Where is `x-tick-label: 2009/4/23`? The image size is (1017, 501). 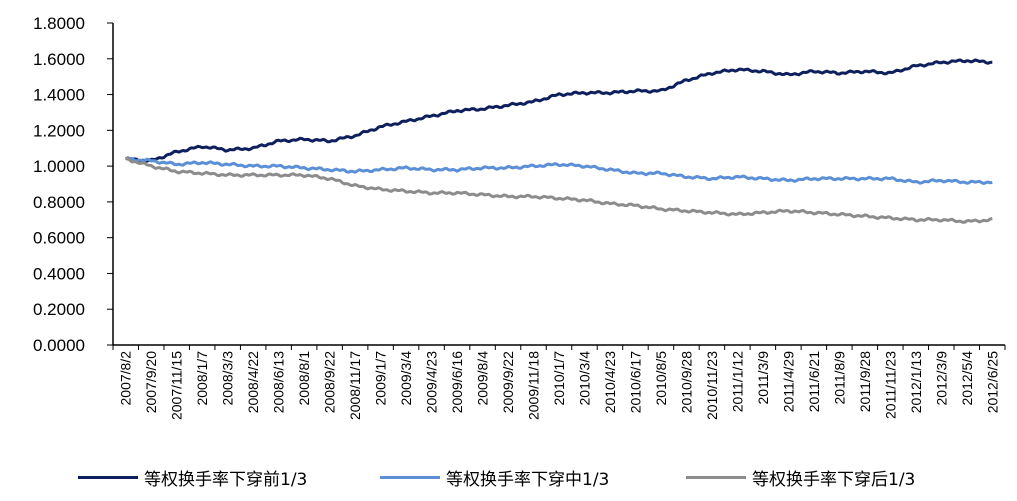
x-tick-label: 2009/4/23 is located at coordinates (432, 382).